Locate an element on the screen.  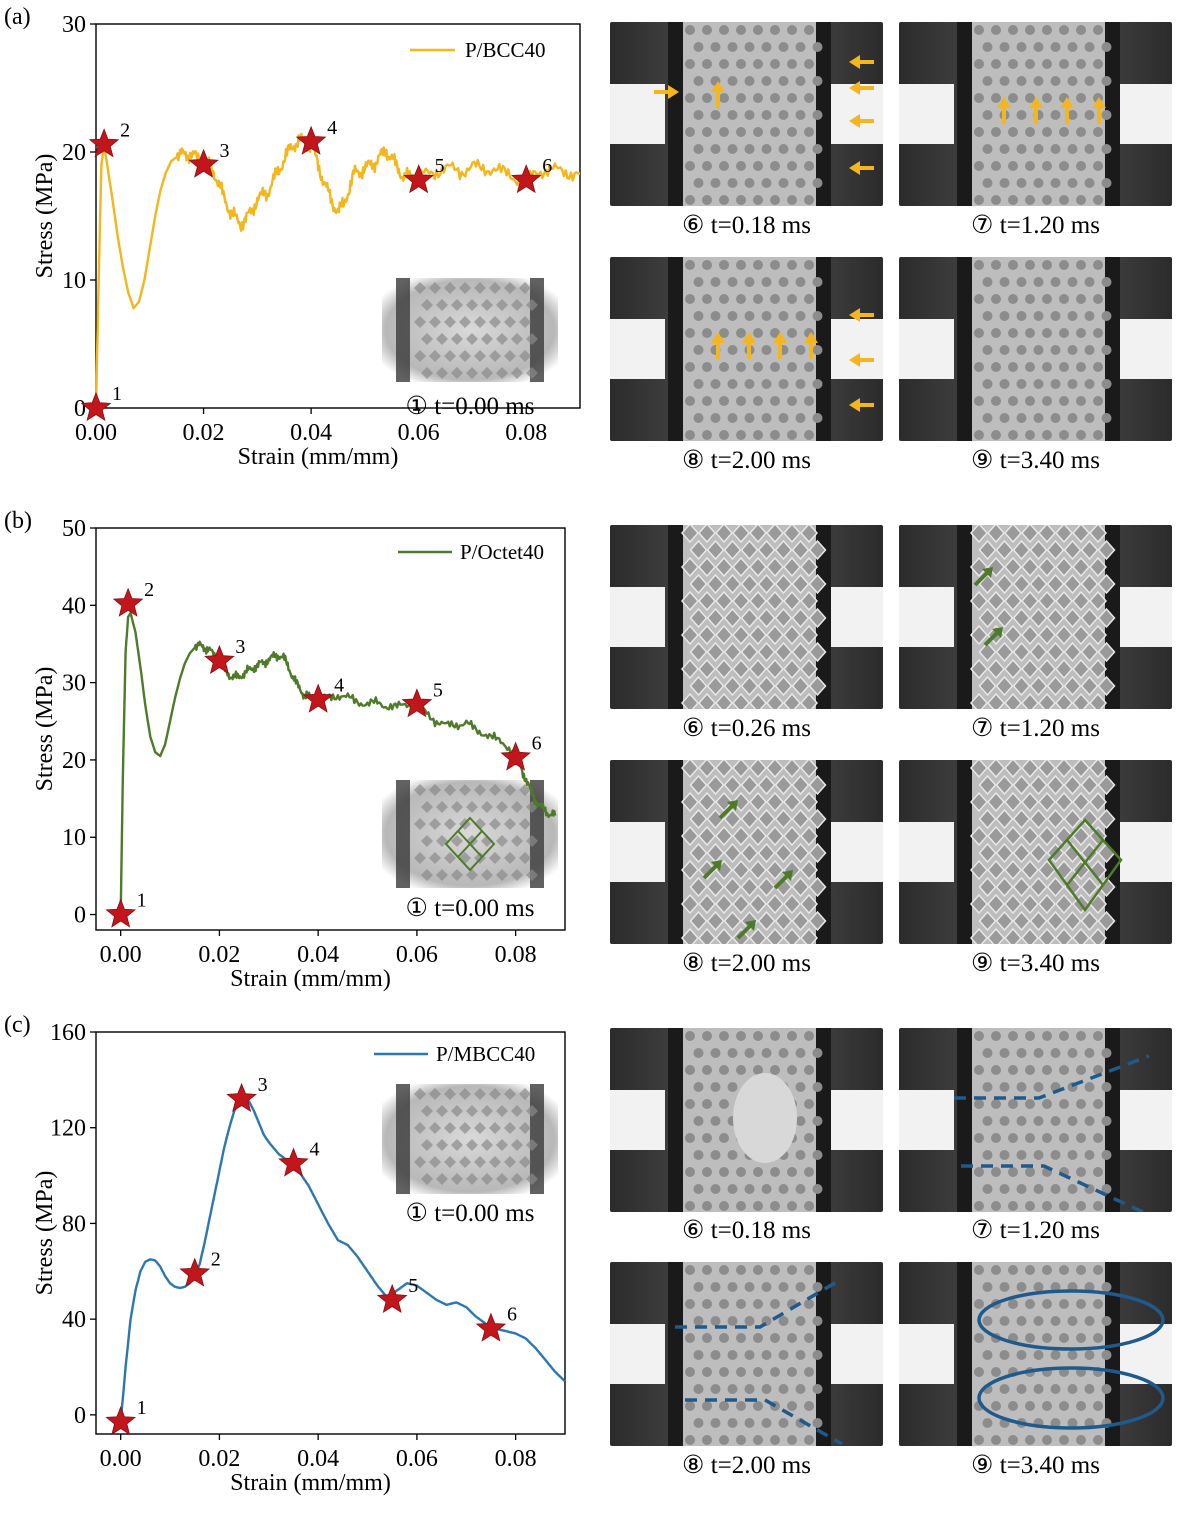
y-tick-label: 0 is located at coordinates (80, 1416).